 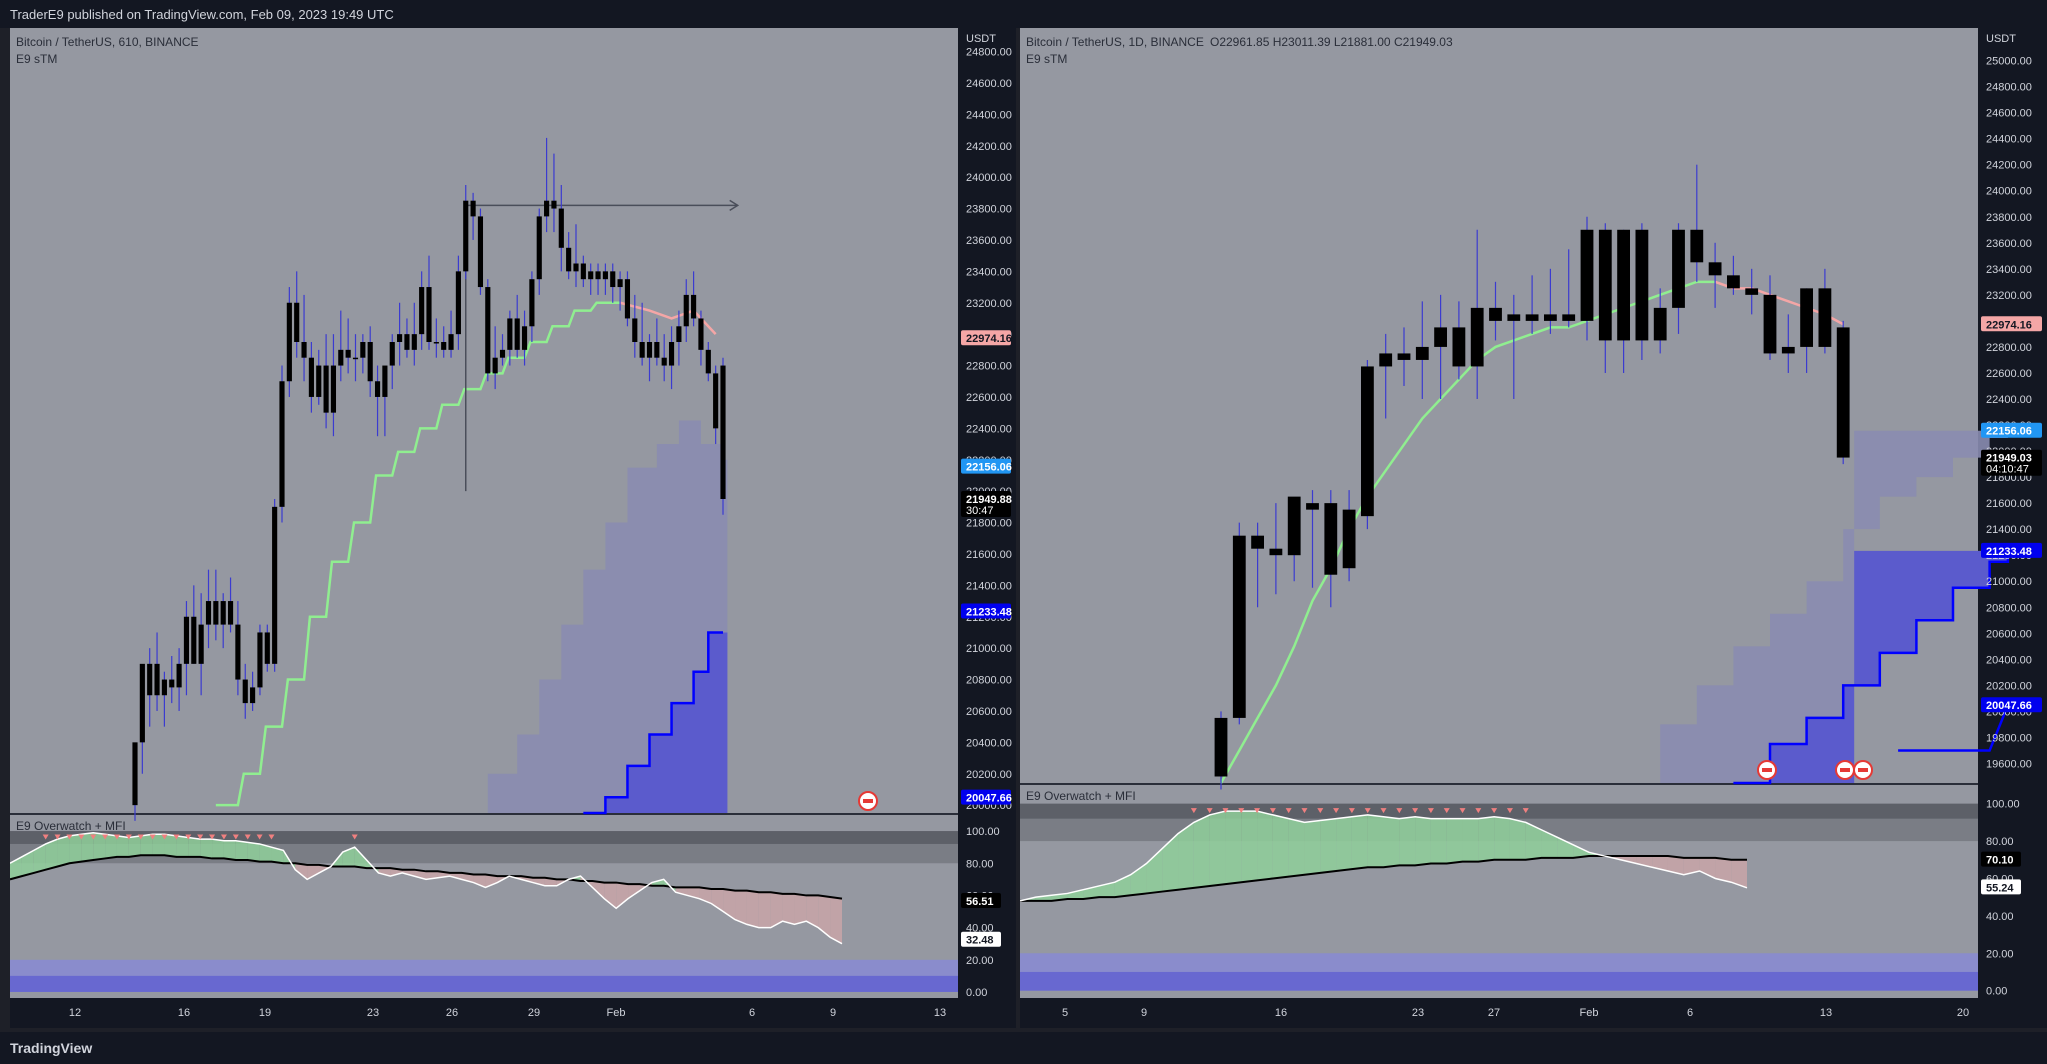 I want to click on mfi-line, so click(x=426, y=888).